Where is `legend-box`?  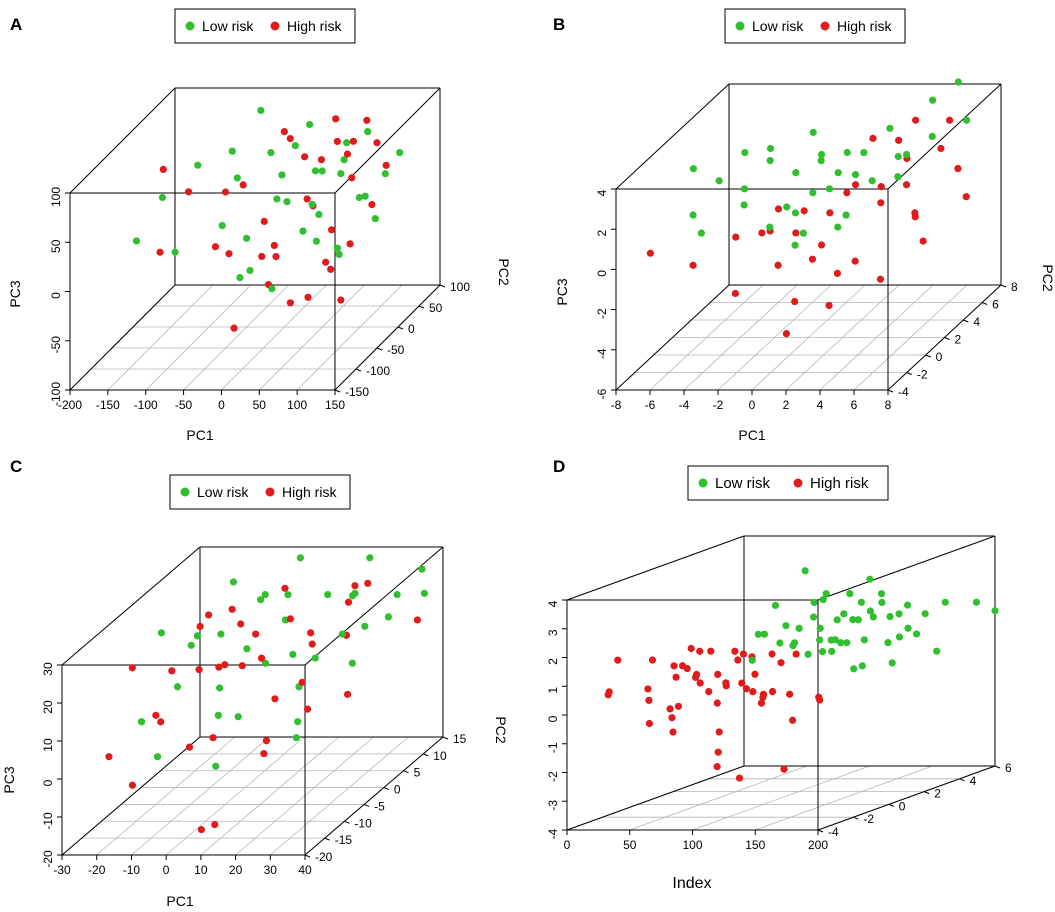 legend-box is located at coordinates (265, 26).